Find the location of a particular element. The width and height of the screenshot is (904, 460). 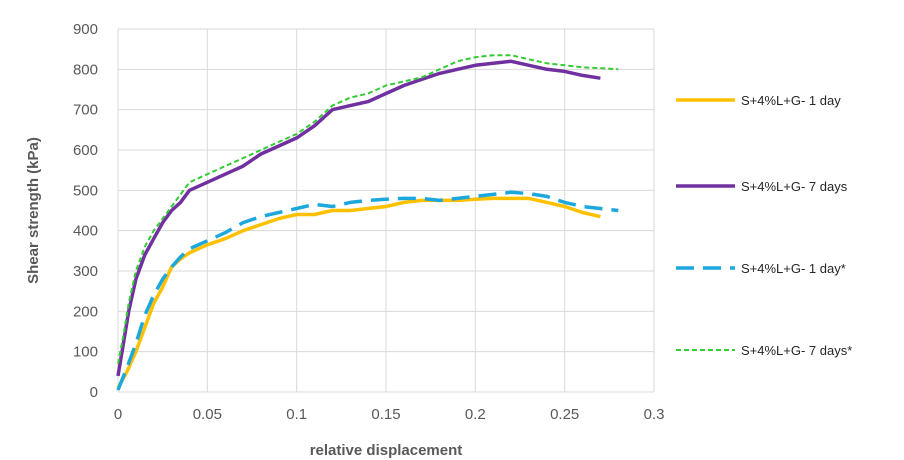

y-tick-label: 100 is located at coordinates (85, 352).